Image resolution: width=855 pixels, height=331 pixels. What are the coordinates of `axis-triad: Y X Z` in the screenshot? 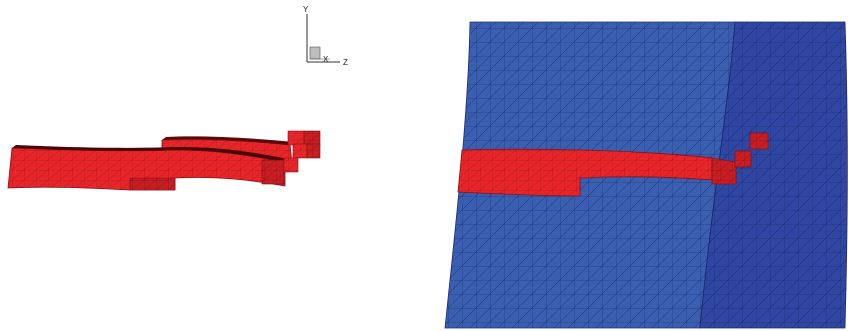 It's located at (325, 36).